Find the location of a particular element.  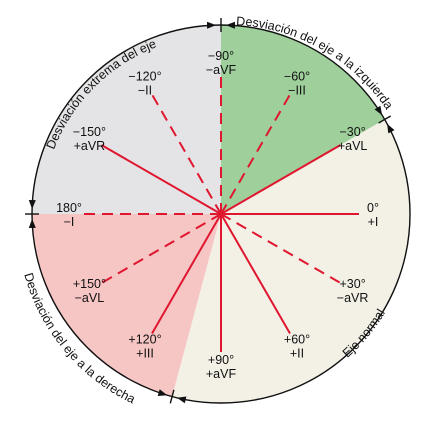

lead-name: −III is located at coordinates (297, 90).